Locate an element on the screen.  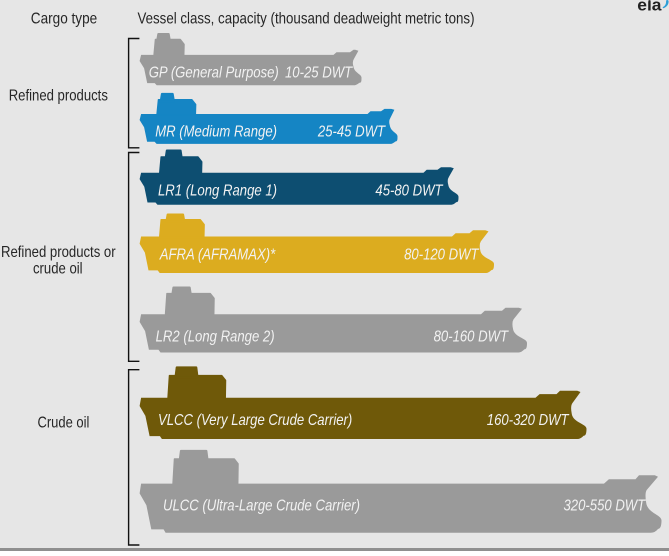
svg-text: Crude oil is located at coordinates (64, 422).